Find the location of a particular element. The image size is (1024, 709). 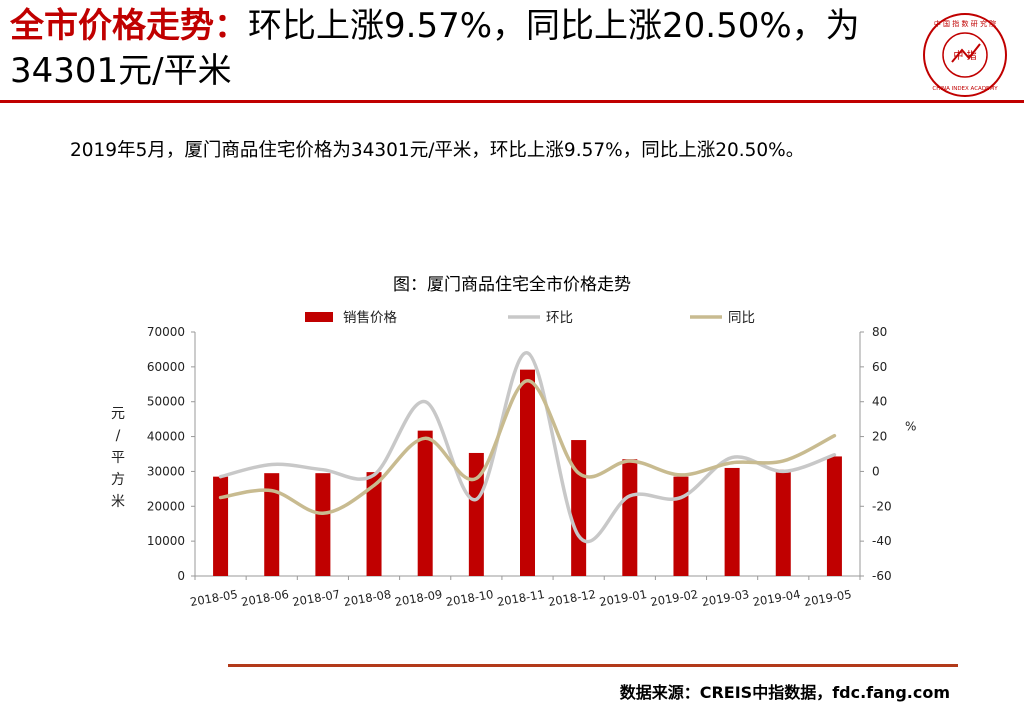

y2-axis-label: % is located at coordinates (910, 427).